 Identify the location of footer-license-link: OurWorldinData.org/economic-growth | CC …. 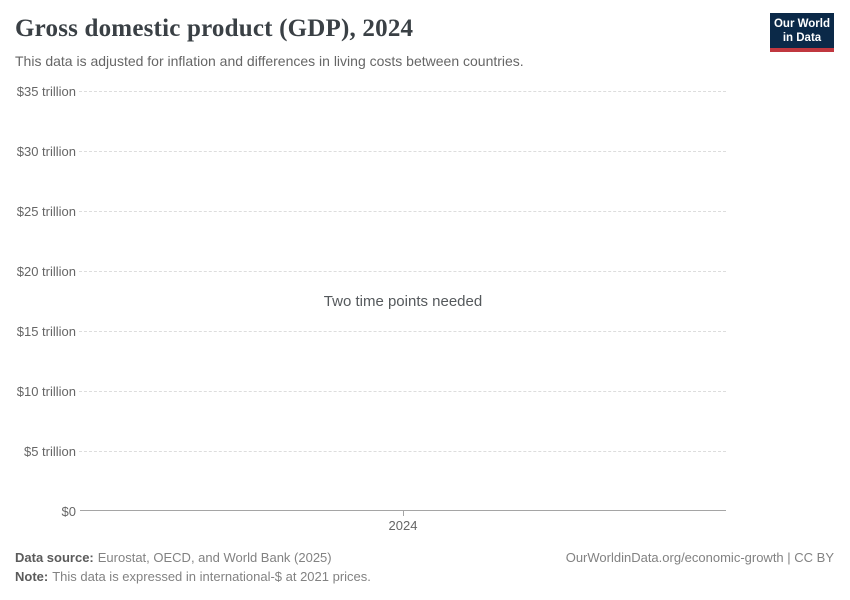
(699, 557).